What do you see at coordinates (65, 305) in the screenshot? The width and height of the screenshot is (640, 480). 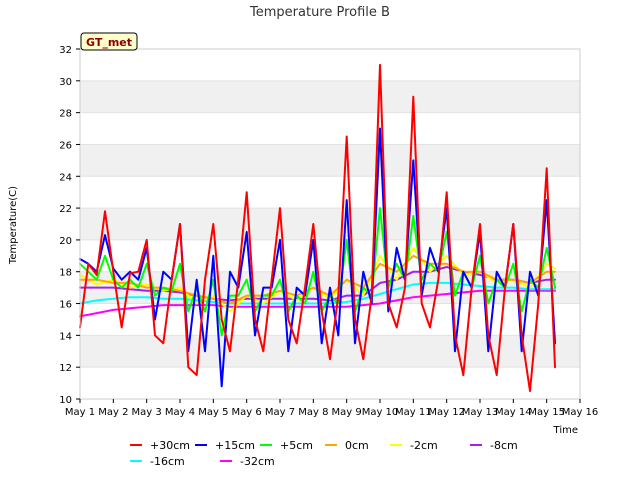 I see `y-tick-label: 16` at bounding box center [65, 305].